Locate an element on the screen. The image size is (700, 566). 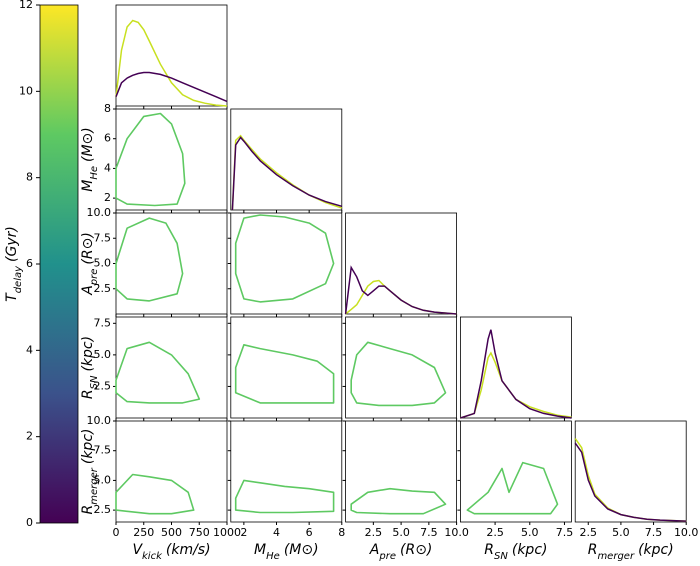
y-tick-label: 2 is located at coordinates (107, 197).